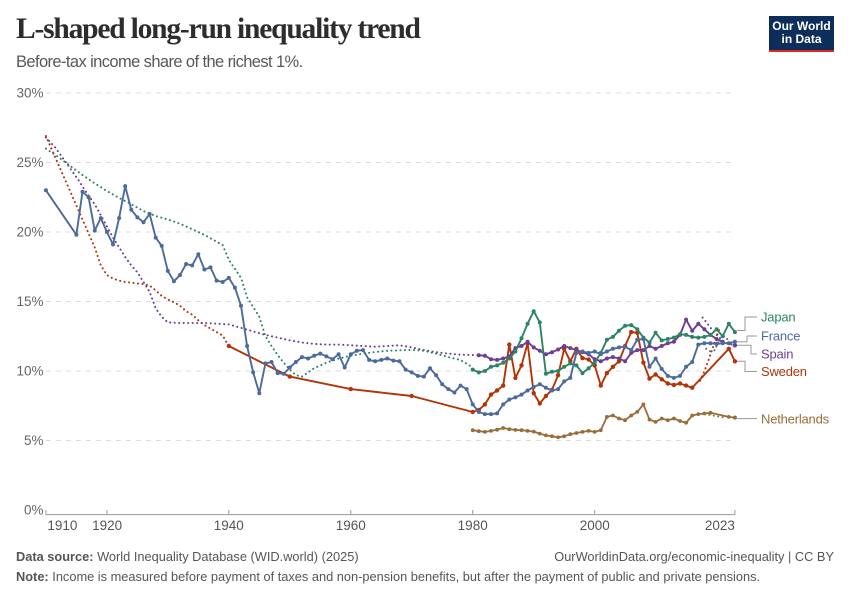  What do you see at coordinates (107, 525) in the screenshot?
I see `svg-text: 1920` at bounding box center [107, 525].